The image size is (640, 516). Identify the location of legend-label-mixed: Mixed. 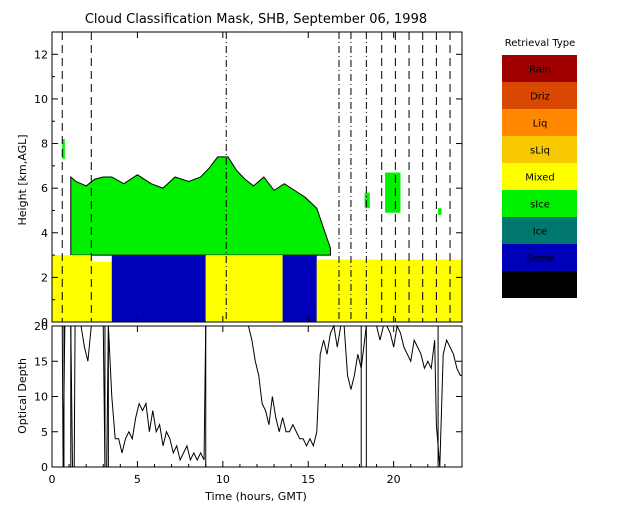
(540, 178).